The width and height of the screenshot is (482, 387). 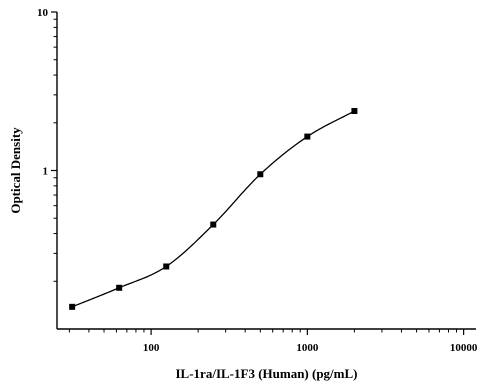 I want to click on x-tick-label: 1000, so click(x=307, y=348).